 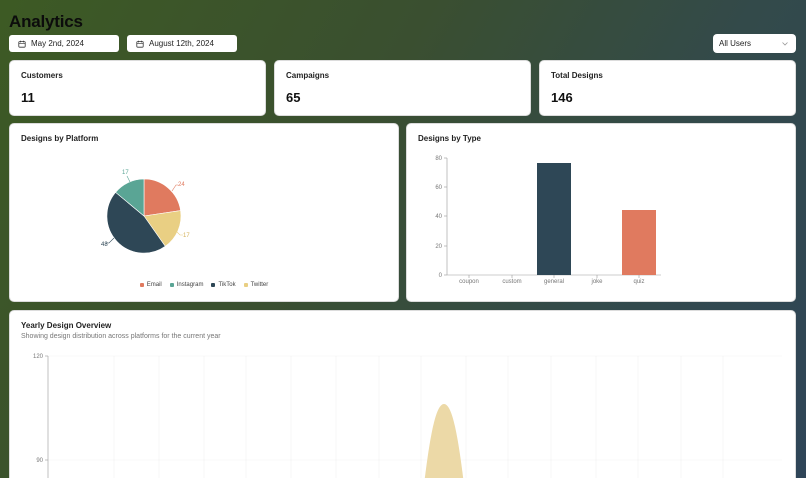 What do you see at coordinates (511, 282) in the screenshot?
I see `svg-text: custom` at bounding box center [511, 282].